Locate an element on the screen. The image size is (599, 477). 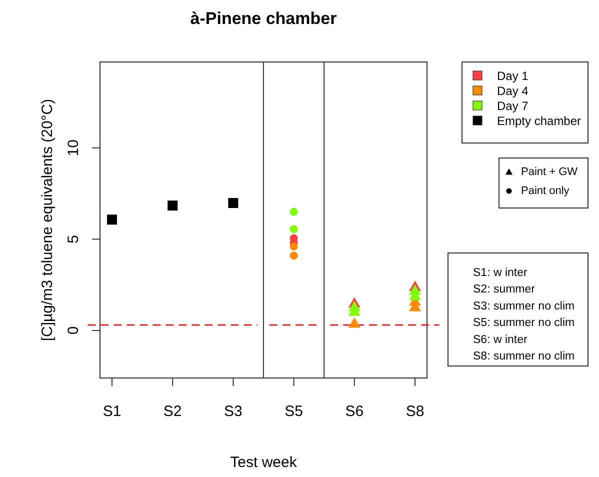
text: S8: summer no clim is located at coordinates (524, 356).